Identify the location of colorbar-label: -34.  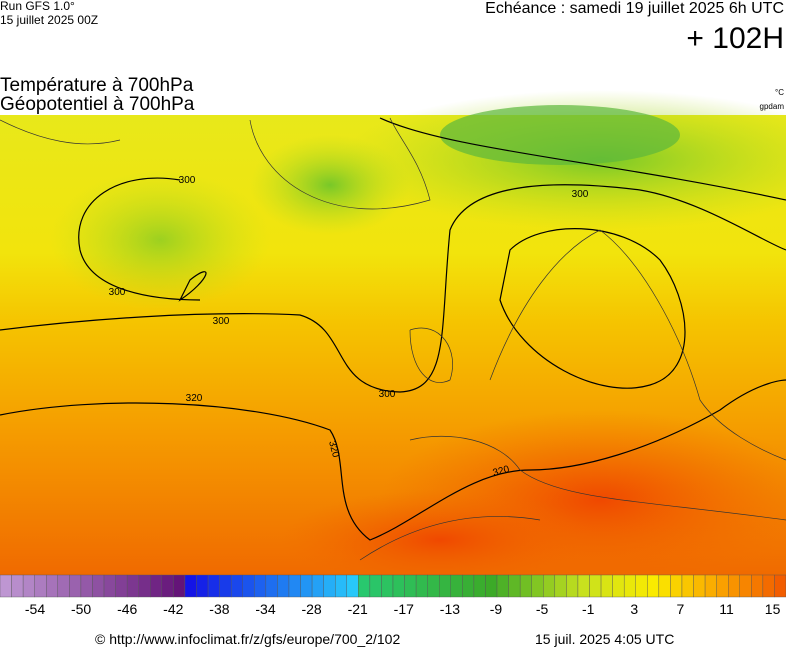
(265, 609).